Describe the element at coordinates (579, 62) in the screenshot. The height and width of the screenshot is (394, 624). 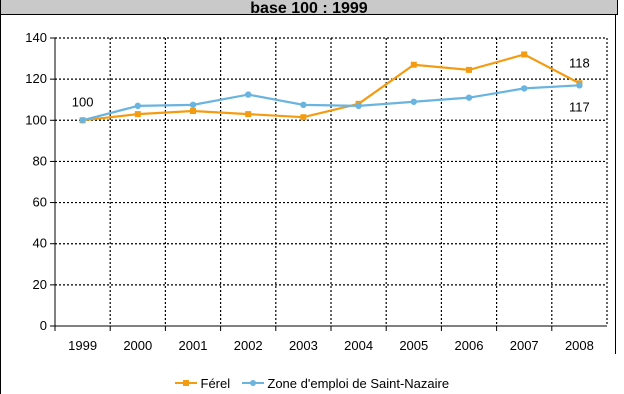
I see `data-label: 118` at that location.